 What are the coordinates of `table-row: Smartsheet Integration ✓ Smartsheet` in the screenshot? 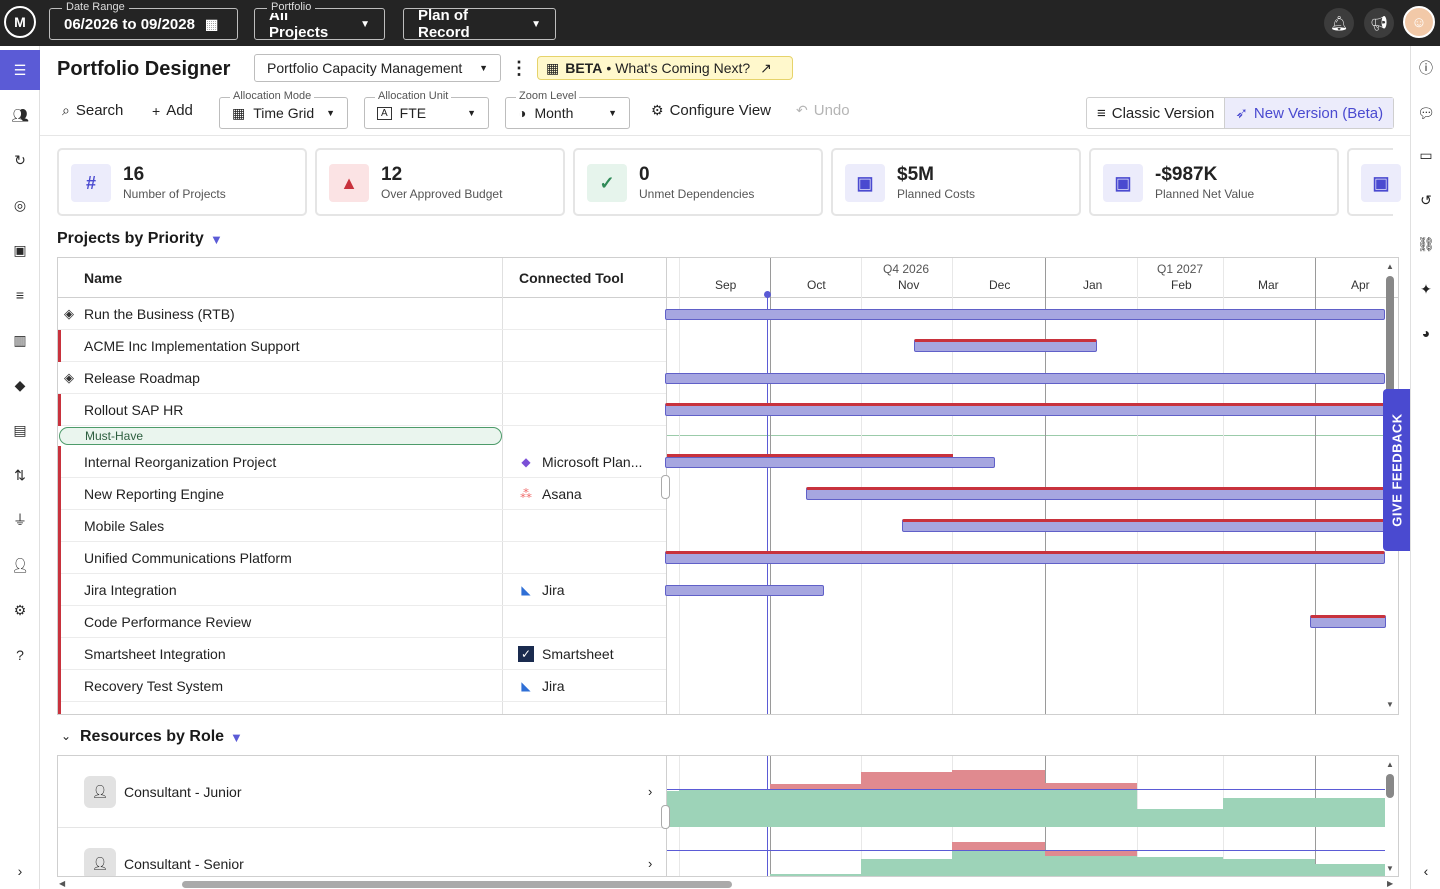 It's located at (362, 654).